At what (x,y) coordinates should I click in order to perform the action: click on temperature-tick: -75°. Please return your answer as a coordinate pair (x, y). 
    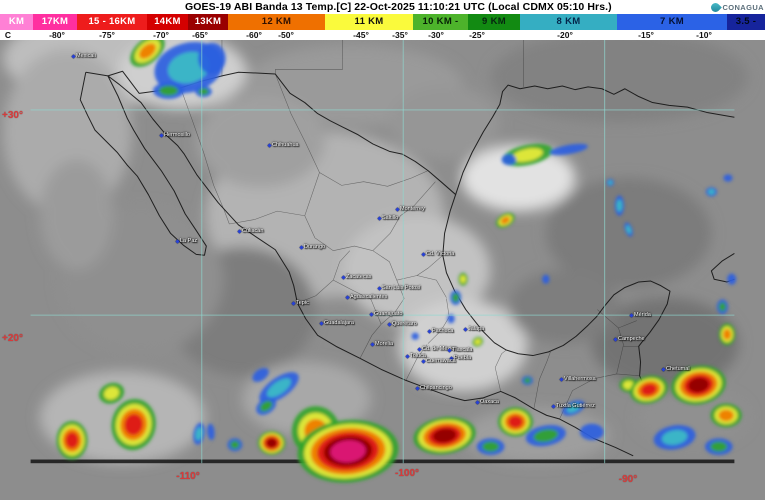
    Looking at the image, I should click on (107, 35).